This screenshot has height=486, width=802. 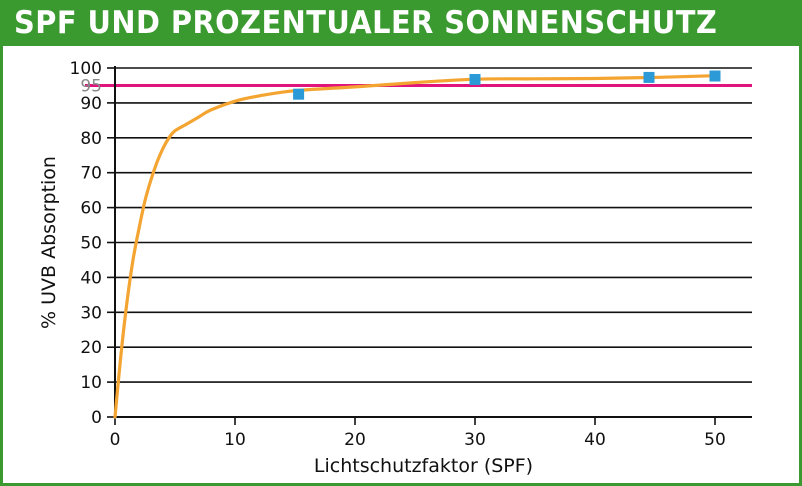 I want to click on chart-title: SPF UND PROZENTUALER SONNENSCHUTZ, so click(x=366, y=23).